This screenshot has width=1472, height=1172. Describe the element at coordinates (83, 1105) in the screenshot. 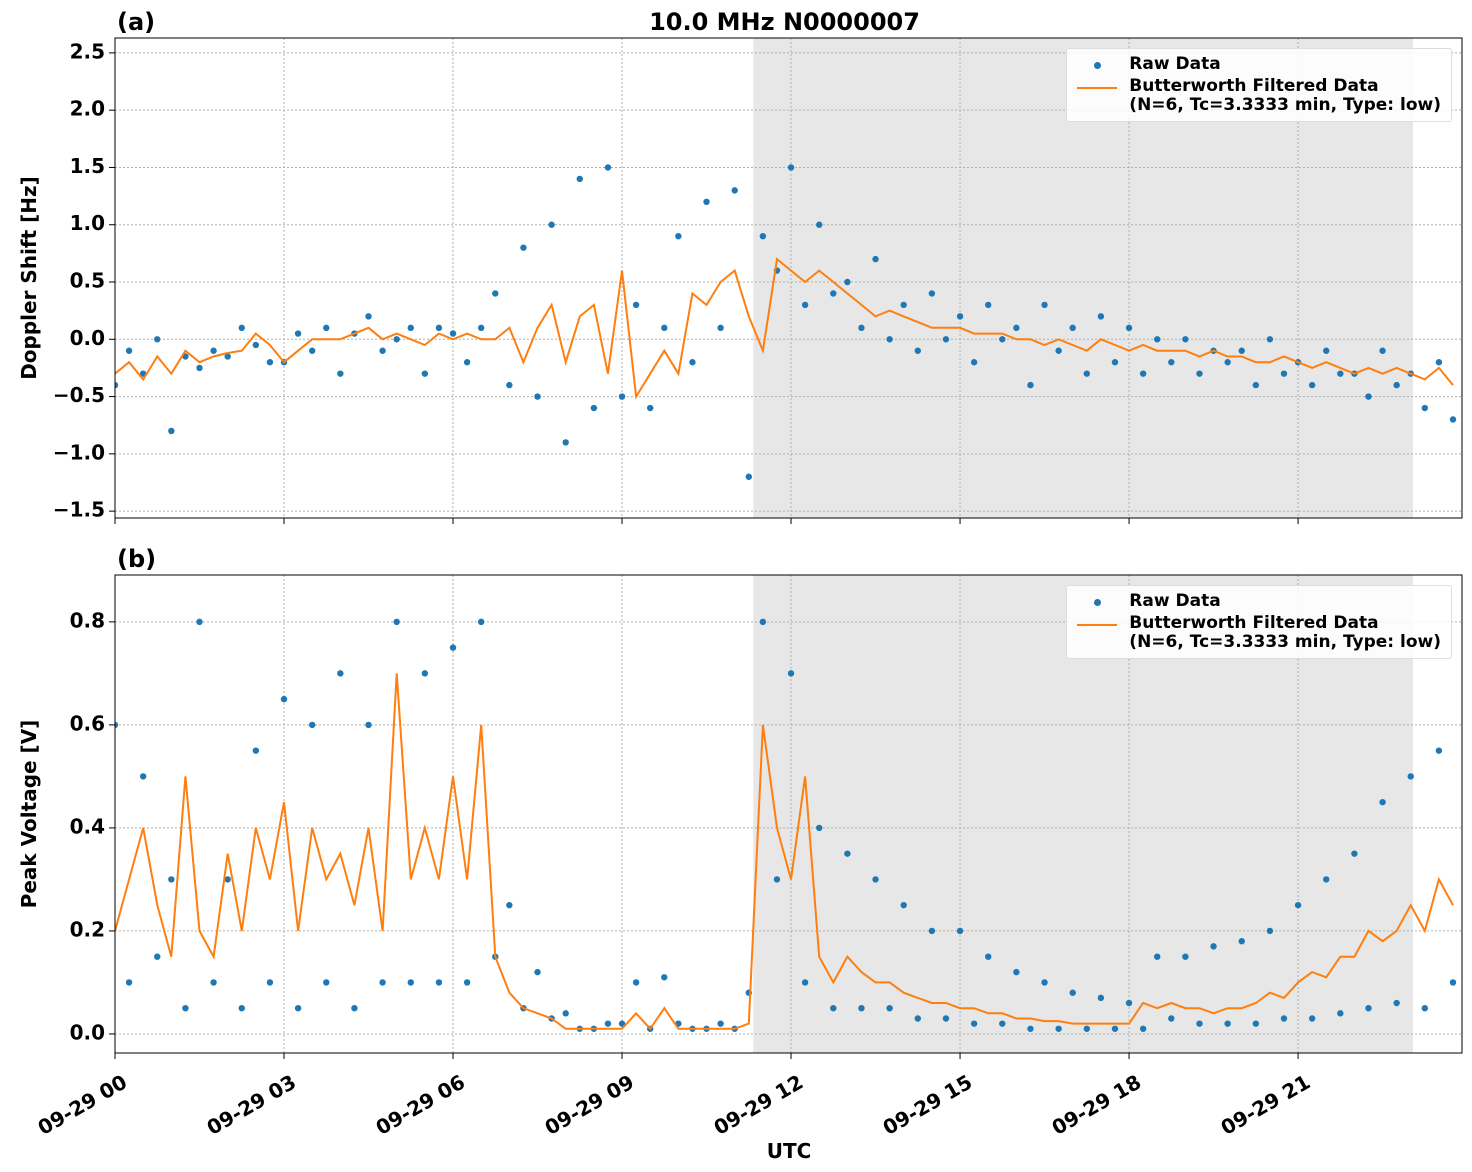

I see `x-tick-label: 09-29 00` at that location.